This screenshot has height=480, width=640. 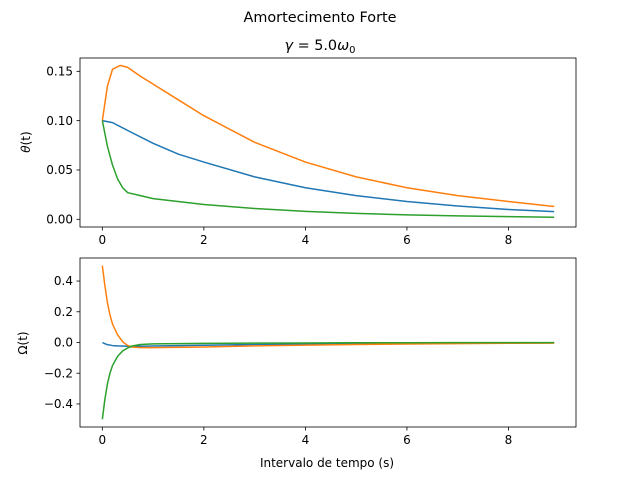 I want to click on theta-y-tick-label: 0.10, so click(x=59, y=121).